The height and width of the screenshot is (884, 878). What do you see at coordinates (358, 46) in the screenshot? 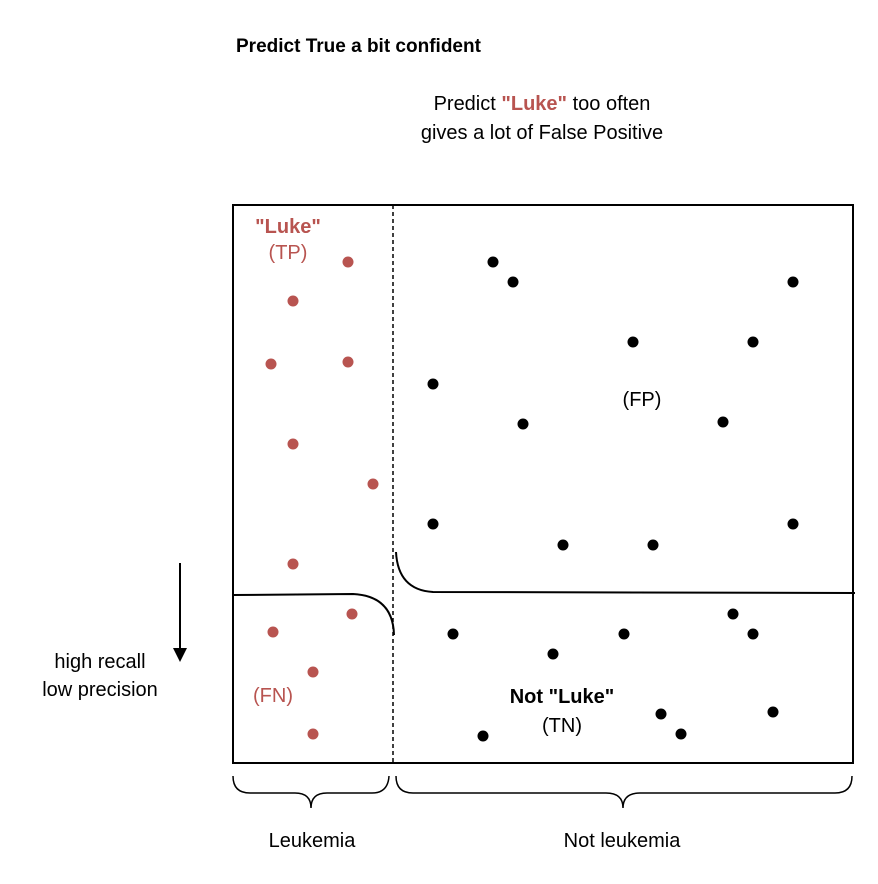
I see `diagram-title: Predict True a bit confident` at bounding box center [358, 46].